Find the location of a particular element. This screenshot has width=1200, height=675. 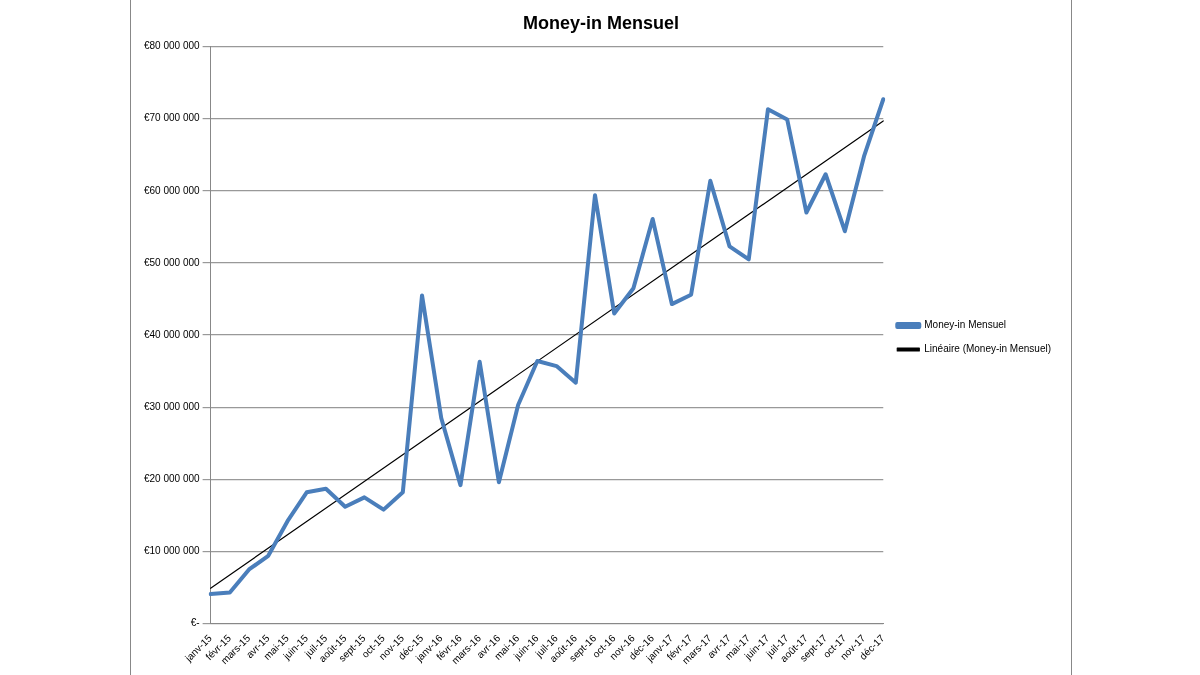

y-tick-label: €30 000 000 is located at coordinates (172, 406).